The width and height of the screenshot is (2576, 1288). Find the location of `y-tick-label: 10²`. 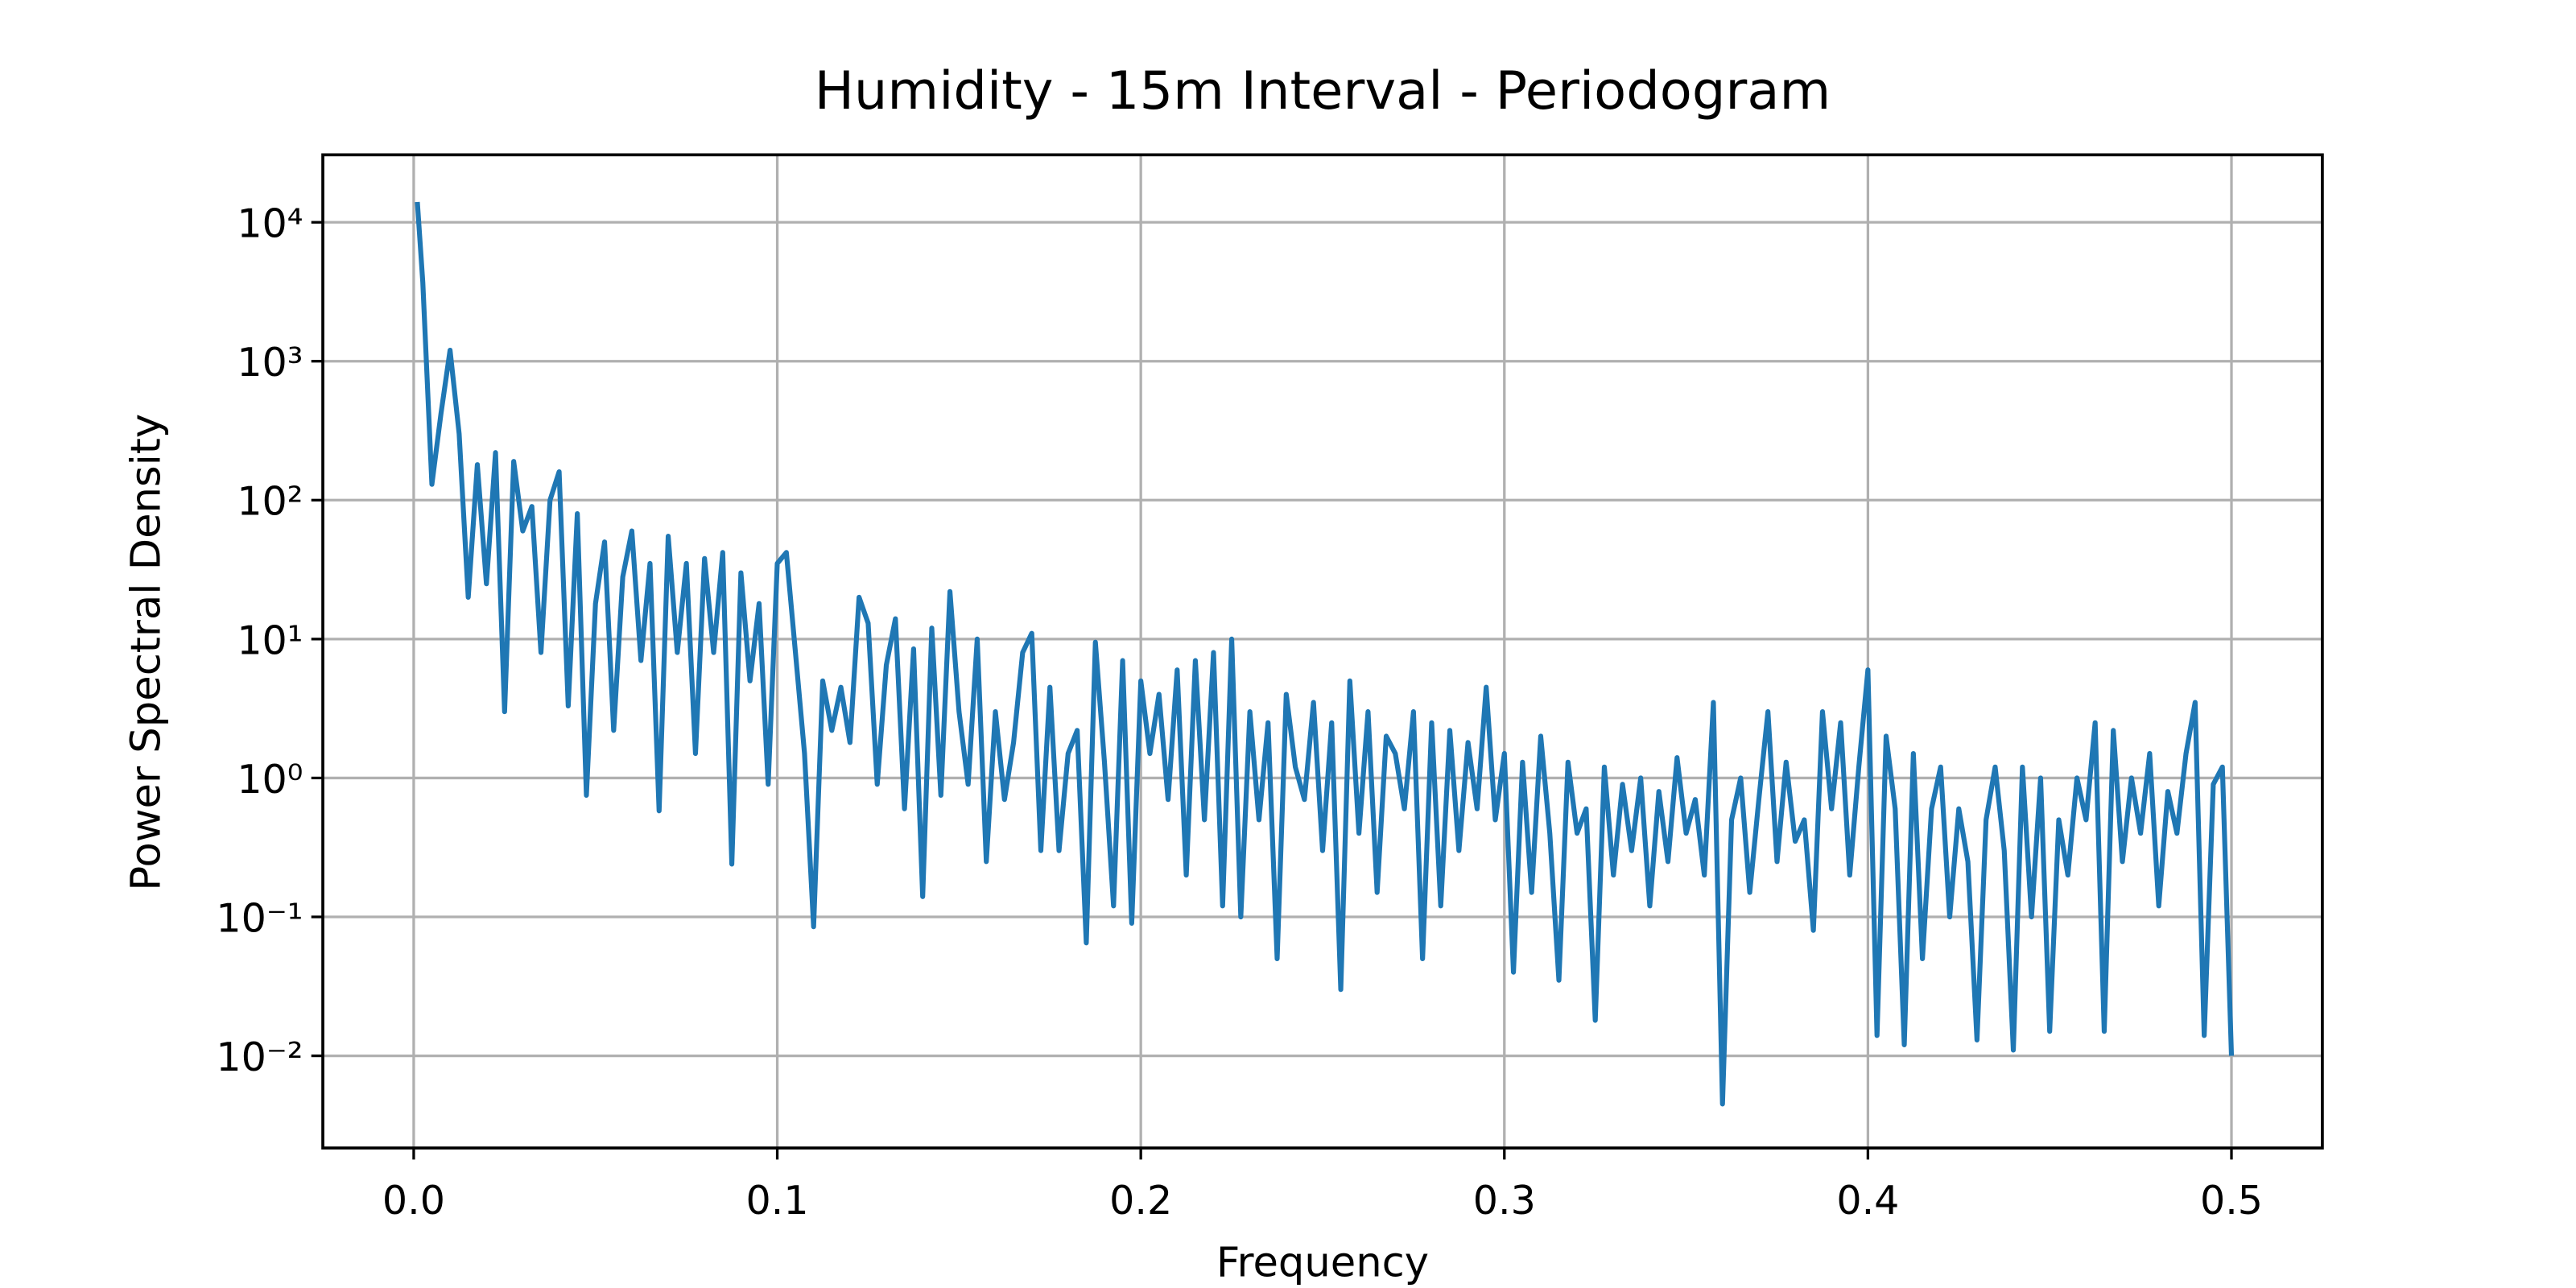

y-tick-label: 10² is located at coordinates (270, 501).